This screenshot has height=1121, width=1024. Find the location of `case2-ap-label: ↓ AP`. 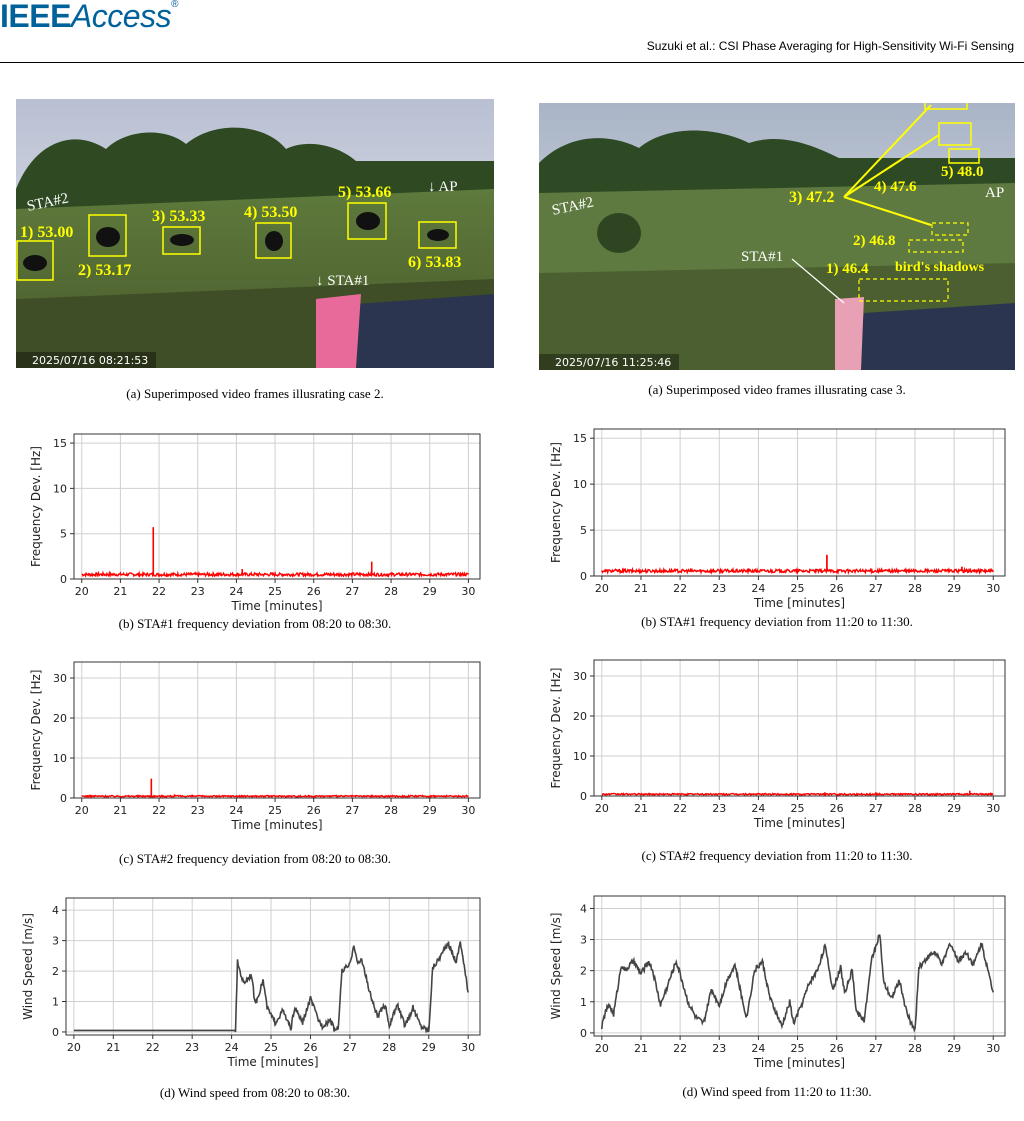

case2-ap-label: ↓ AP is located at coordinates (443, 187).